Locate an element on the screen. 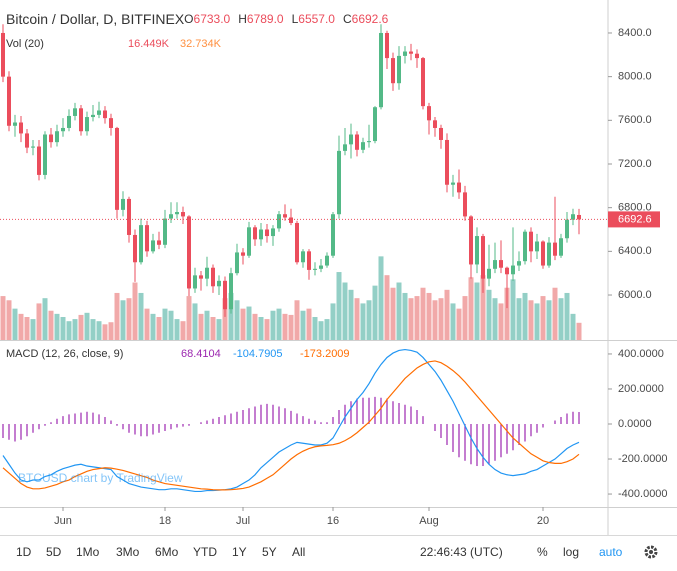 The width and height of the screenshot is (677, 571). range-button: All is located at coordinates (299, 552).